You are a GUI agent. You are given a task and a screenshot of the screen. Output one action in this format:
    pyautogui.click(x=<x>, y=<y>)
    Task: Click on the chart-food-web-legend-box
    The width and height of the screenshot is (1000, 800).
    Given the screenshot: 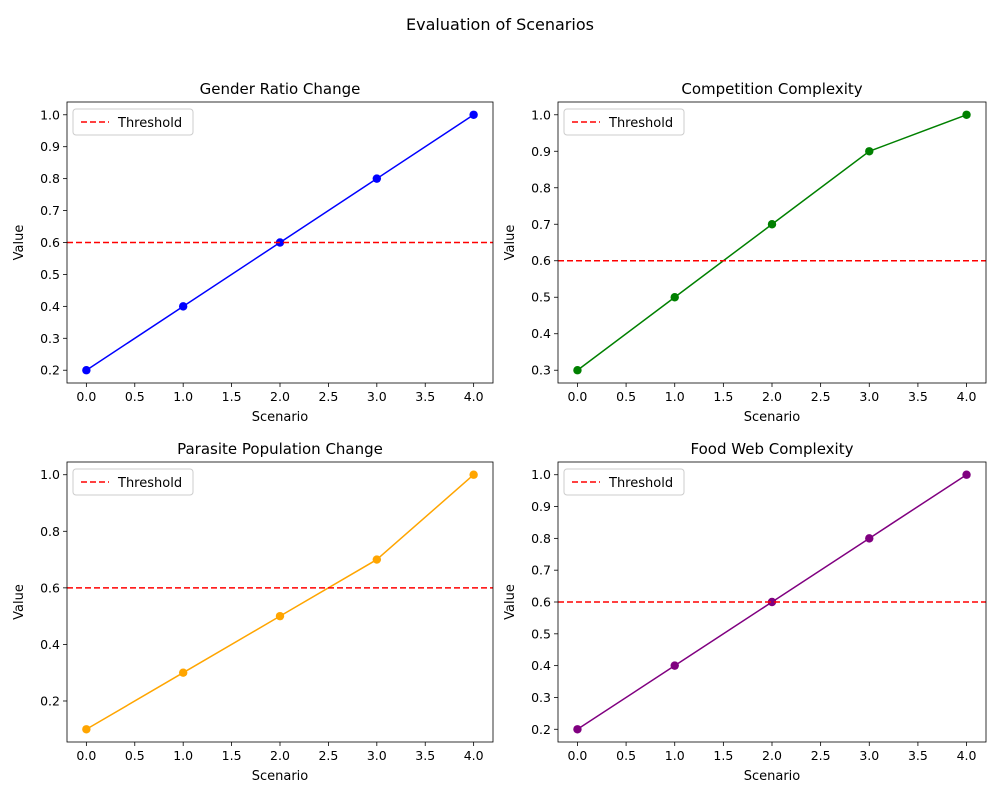 What is the action you would take?
    pyautogui.click(x=624, y=482)
    